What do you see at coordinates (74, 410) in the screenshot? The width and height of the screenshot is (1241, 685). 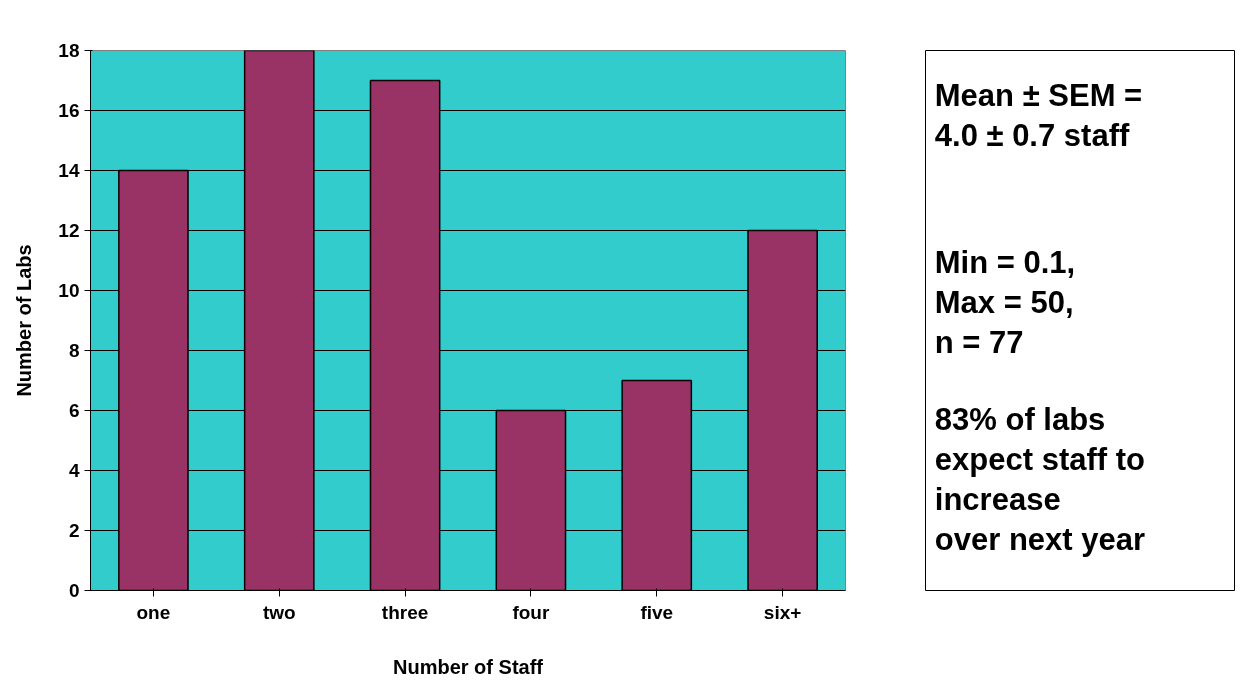 I see `y-tick-label: 6` at bounding box center [74, 410].